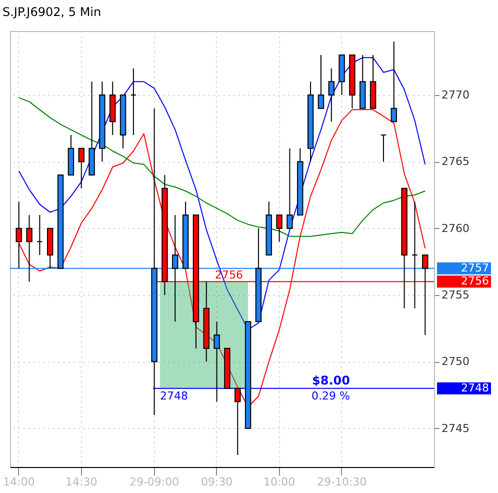  Describe the element at coordinates (82, 482) in the screenshot. I see `x-tick-label: 14:30` at that location.